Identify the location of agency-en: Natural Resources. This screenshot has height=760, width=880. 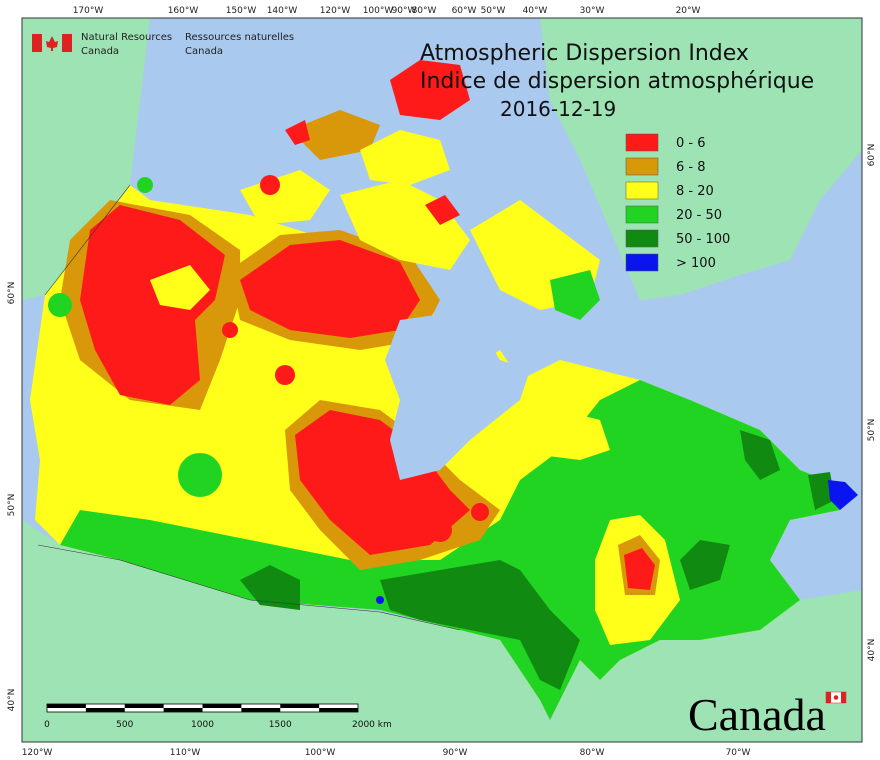
(126, 37).